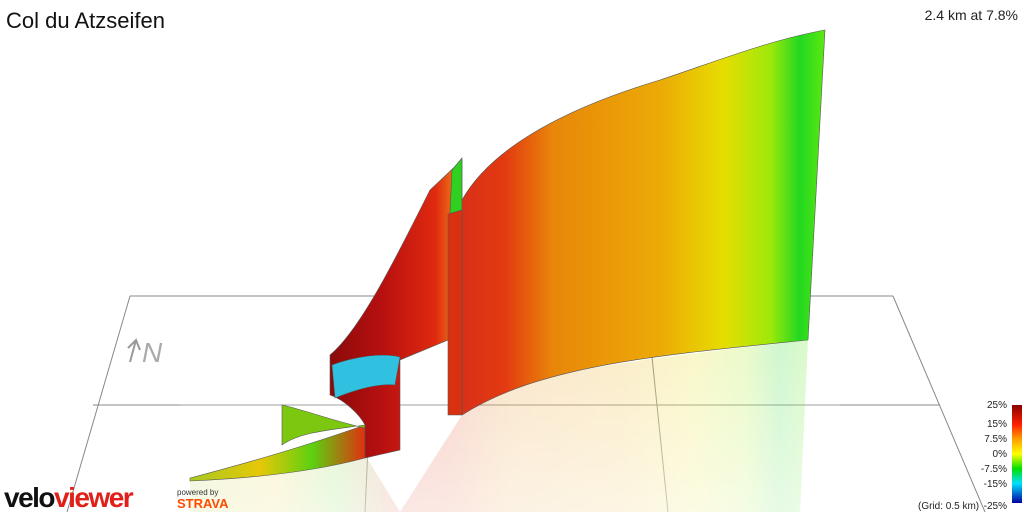  Describe the element at coordinates (152, 352) in the screenshot. I see `compass-label: N` at that location.